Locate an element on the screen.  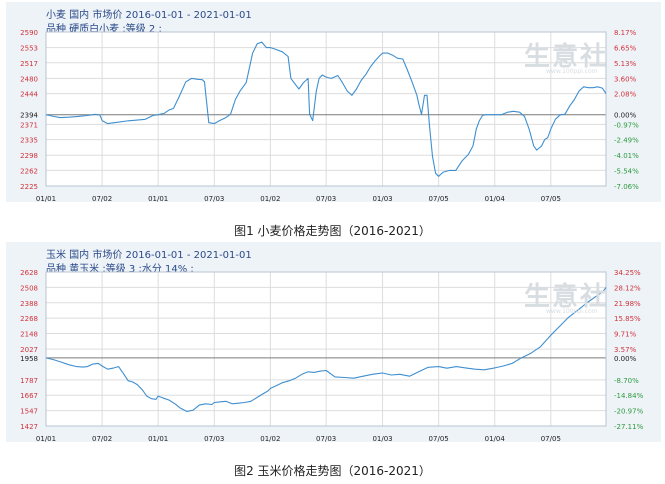
y-tick-label: 1547 is located at coordinates (29, 412).